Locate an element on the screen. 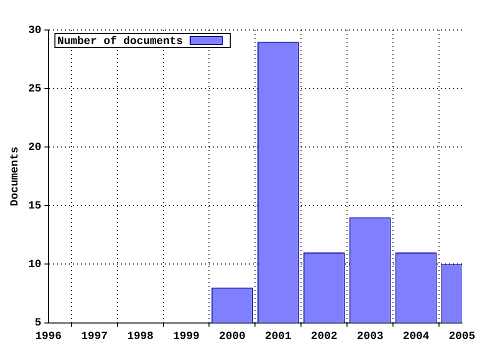 The width and height of the screenshot is (480, 350). legend-label: Number of documents is located at coordinates (120, 41).